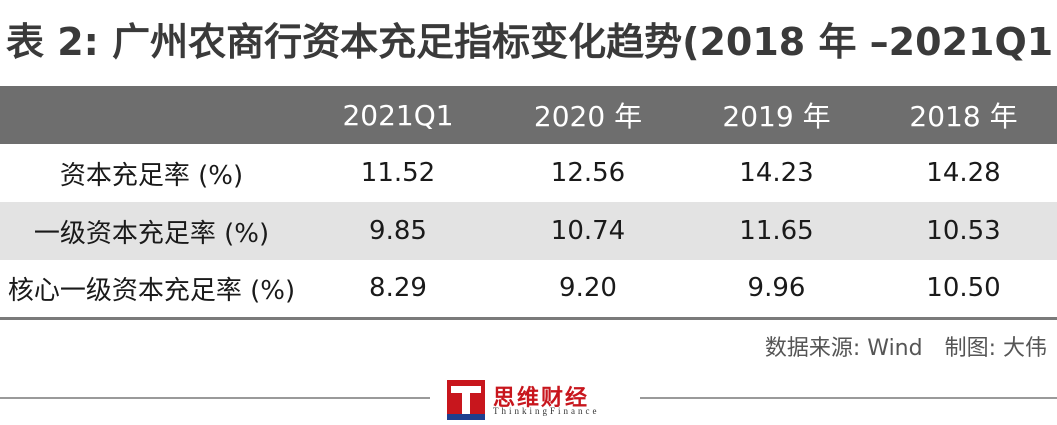  I want to click on table-row: 核心一级资本充足率 (%) 8.29 9.20 9.96 10.50, so click(528, 290).